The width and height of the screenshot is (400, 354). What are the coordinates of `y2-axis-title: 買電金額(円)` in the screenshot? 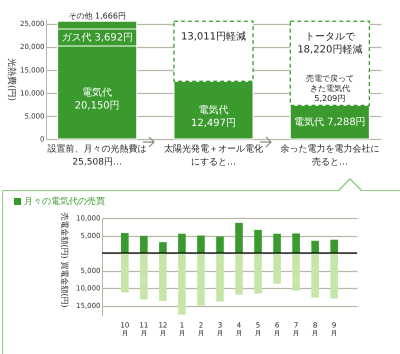 It's located at (64, 284).